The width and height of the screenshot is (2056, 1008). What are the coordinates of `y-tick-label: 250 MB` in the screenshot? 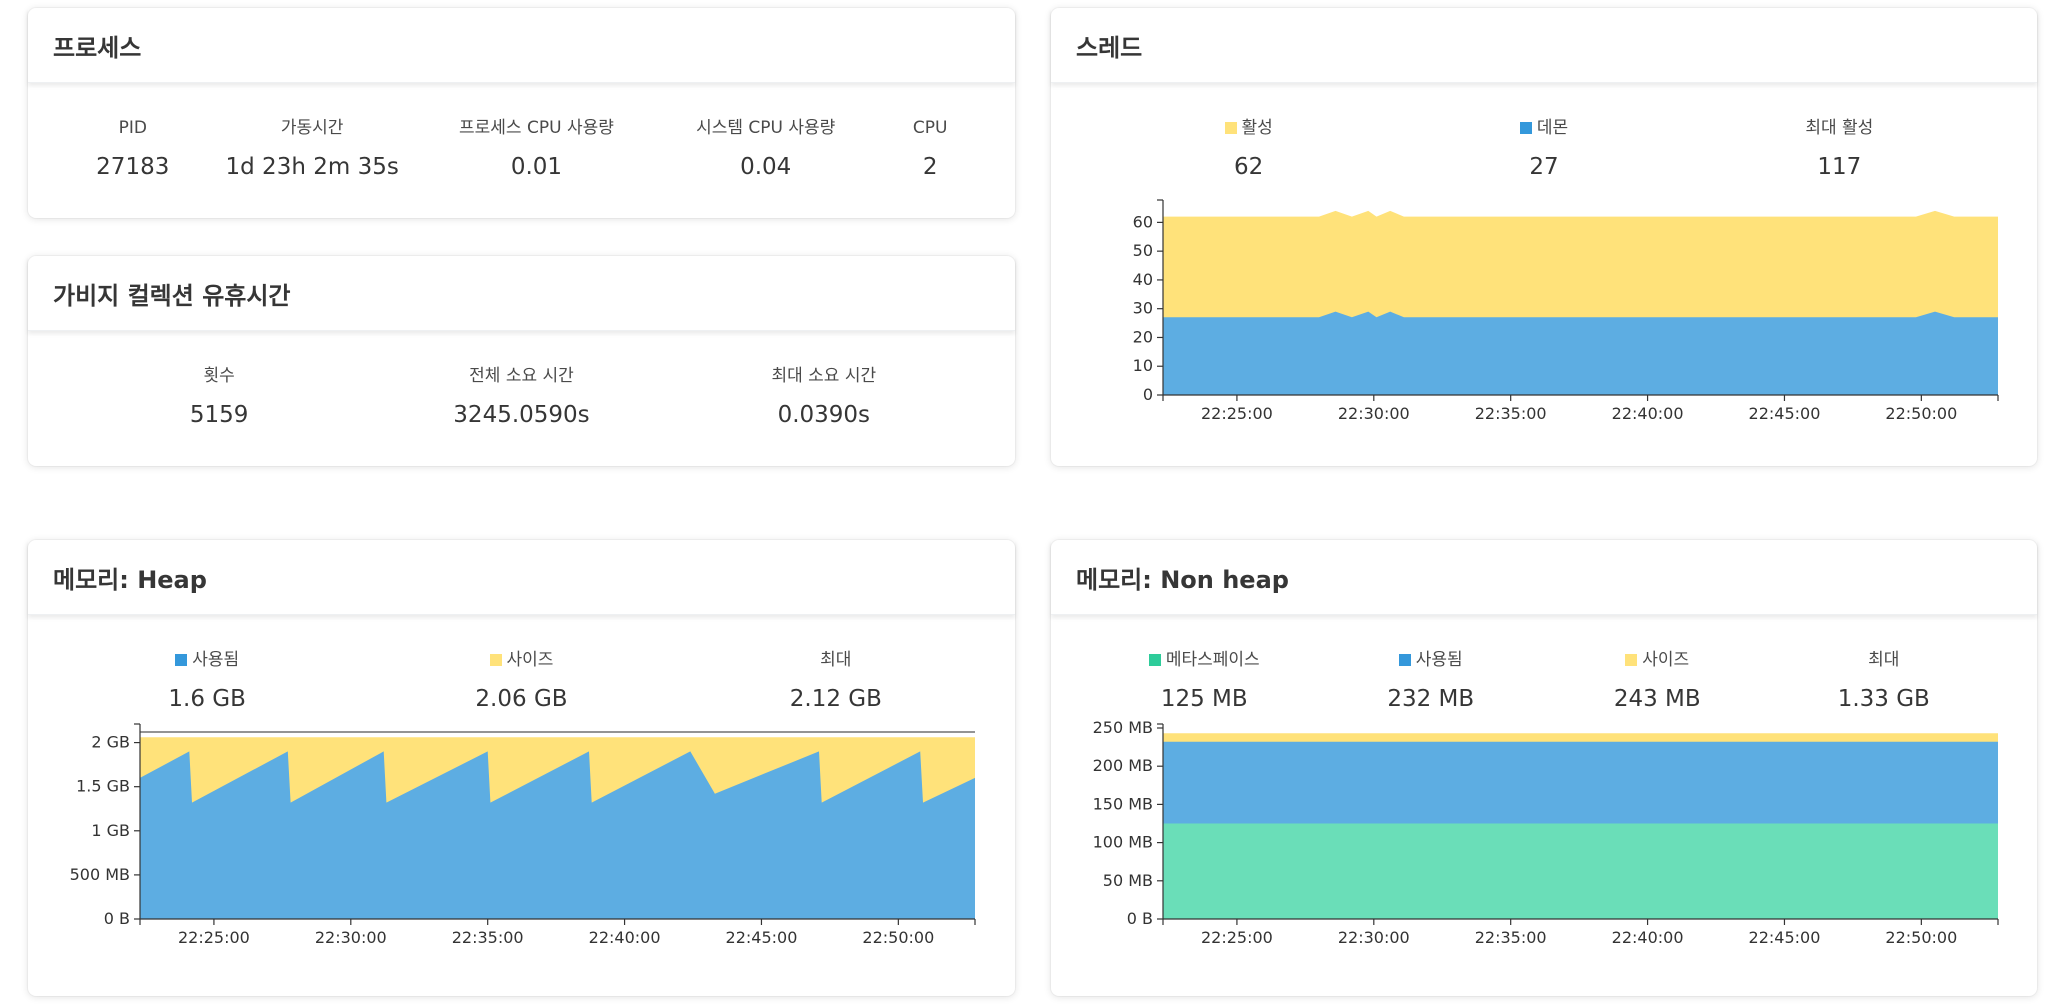 It's located at (1123, 727).